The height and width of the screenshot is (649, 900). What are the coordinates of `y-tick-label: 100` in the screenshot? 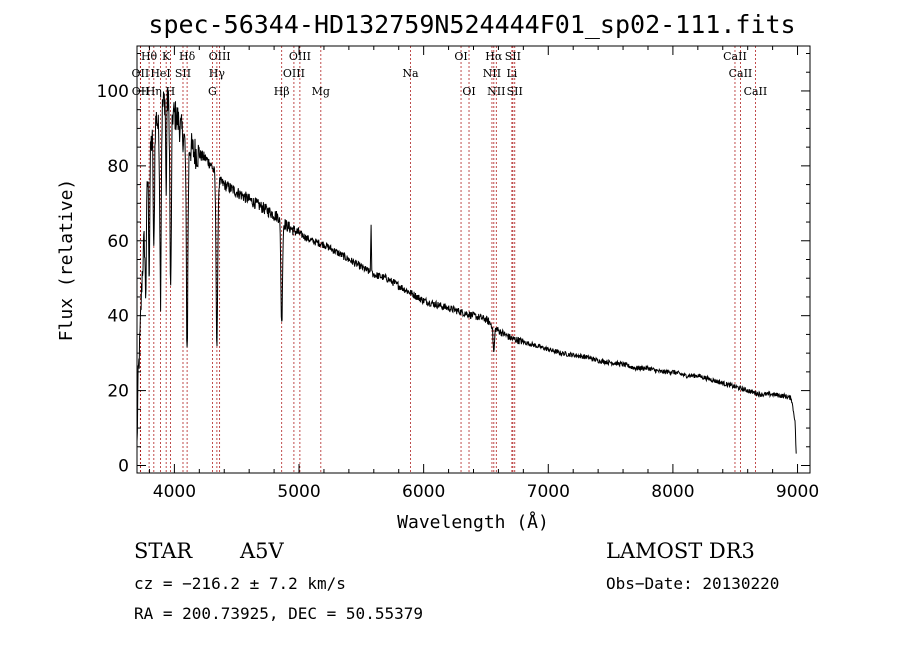 It's located at (113, 92).